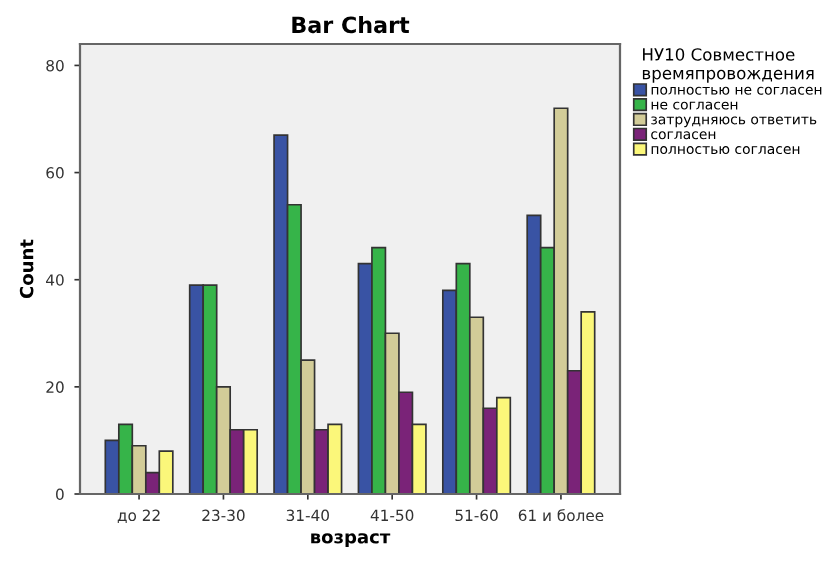 This screenshot has width=830, height=562. I want to click on x-axis-title: возраст, so click(351, 540).